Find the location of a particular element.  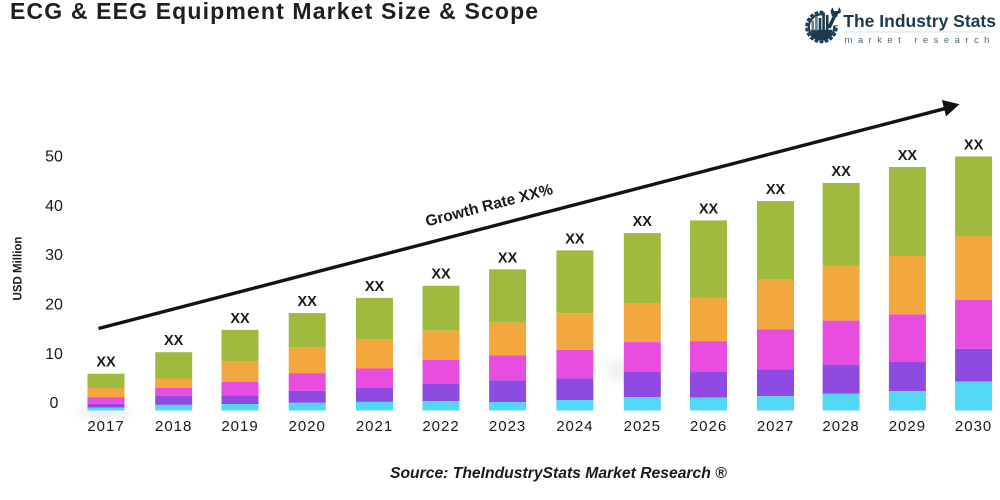

svg-text: 2018 is located at coordinates (173, 426).